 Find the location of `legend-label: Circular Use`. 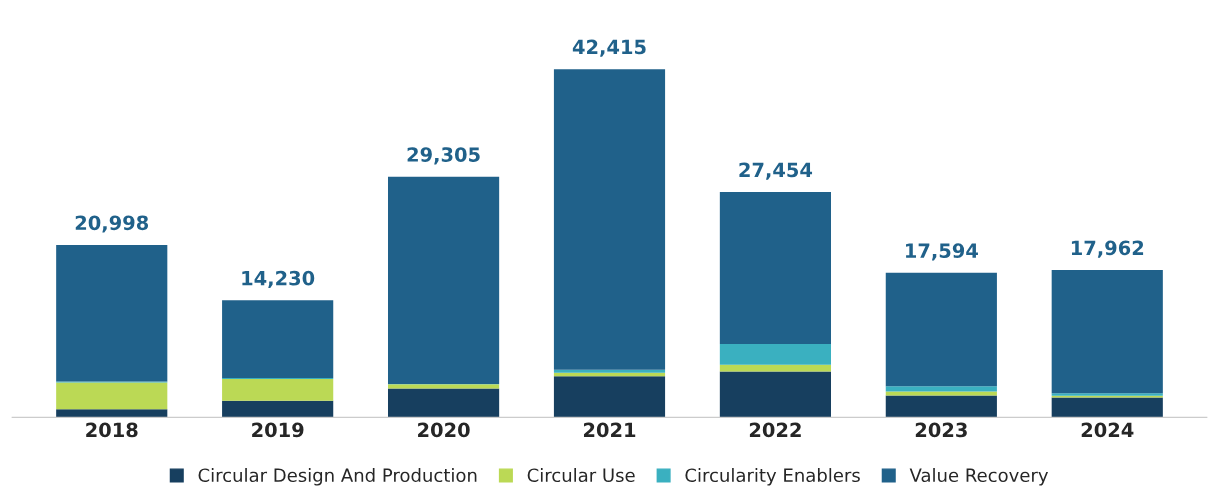

legend-label: Circular Use is located at coordinates (581, 475).